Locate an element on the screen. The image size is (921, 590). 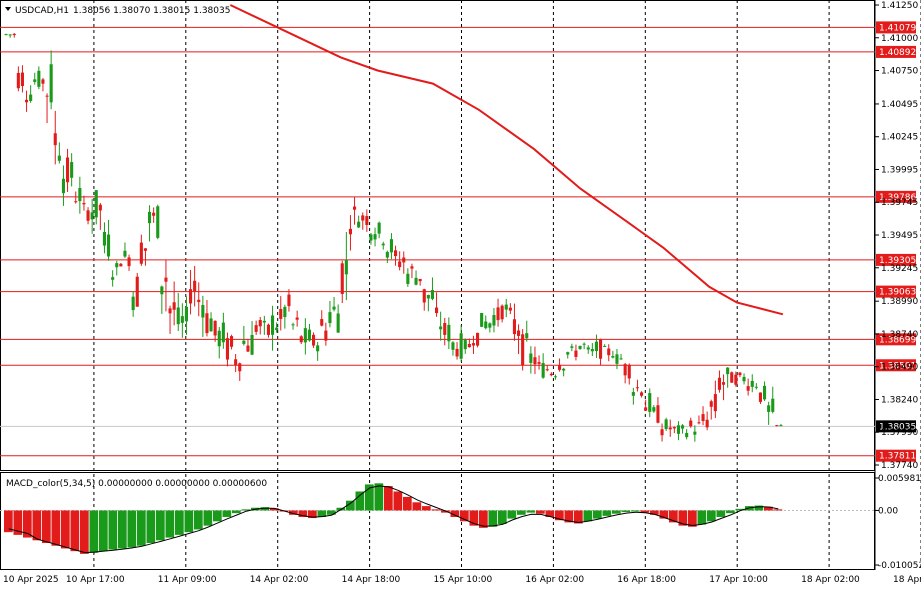
time-label: 17 Apr 10:00 is located at coordinates (738, 580).